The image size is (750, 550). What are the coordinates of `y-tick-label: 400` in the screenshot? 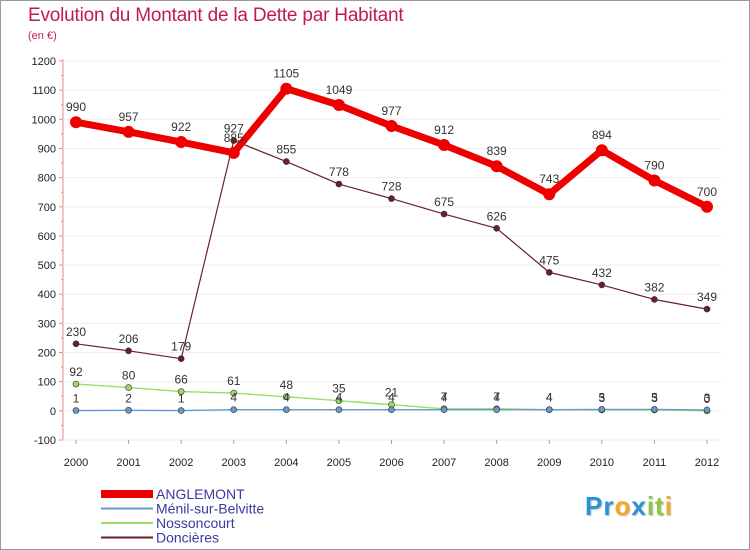 It's located at (47, 295).